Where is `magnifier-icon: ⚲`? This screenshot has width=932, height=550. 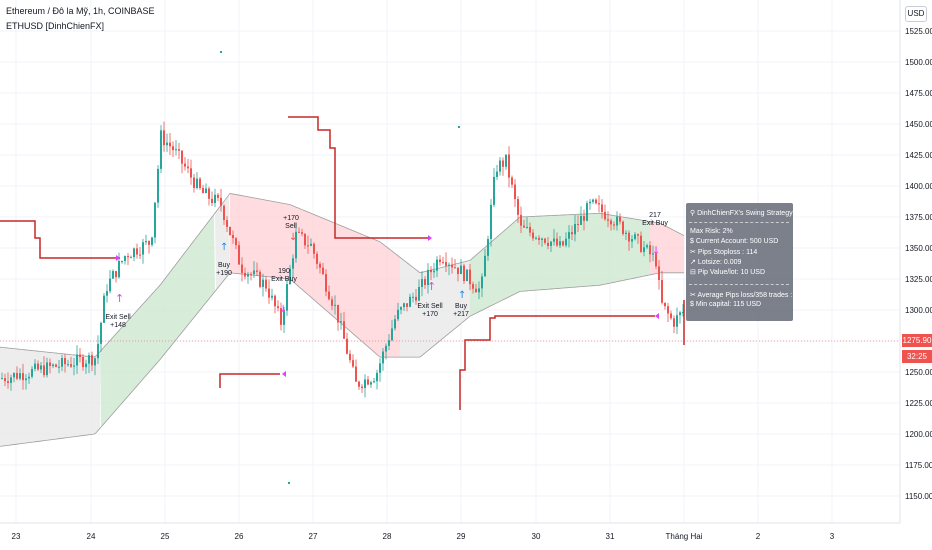
magnifier-icon: ⚲ is located at coordinates (693, 213).